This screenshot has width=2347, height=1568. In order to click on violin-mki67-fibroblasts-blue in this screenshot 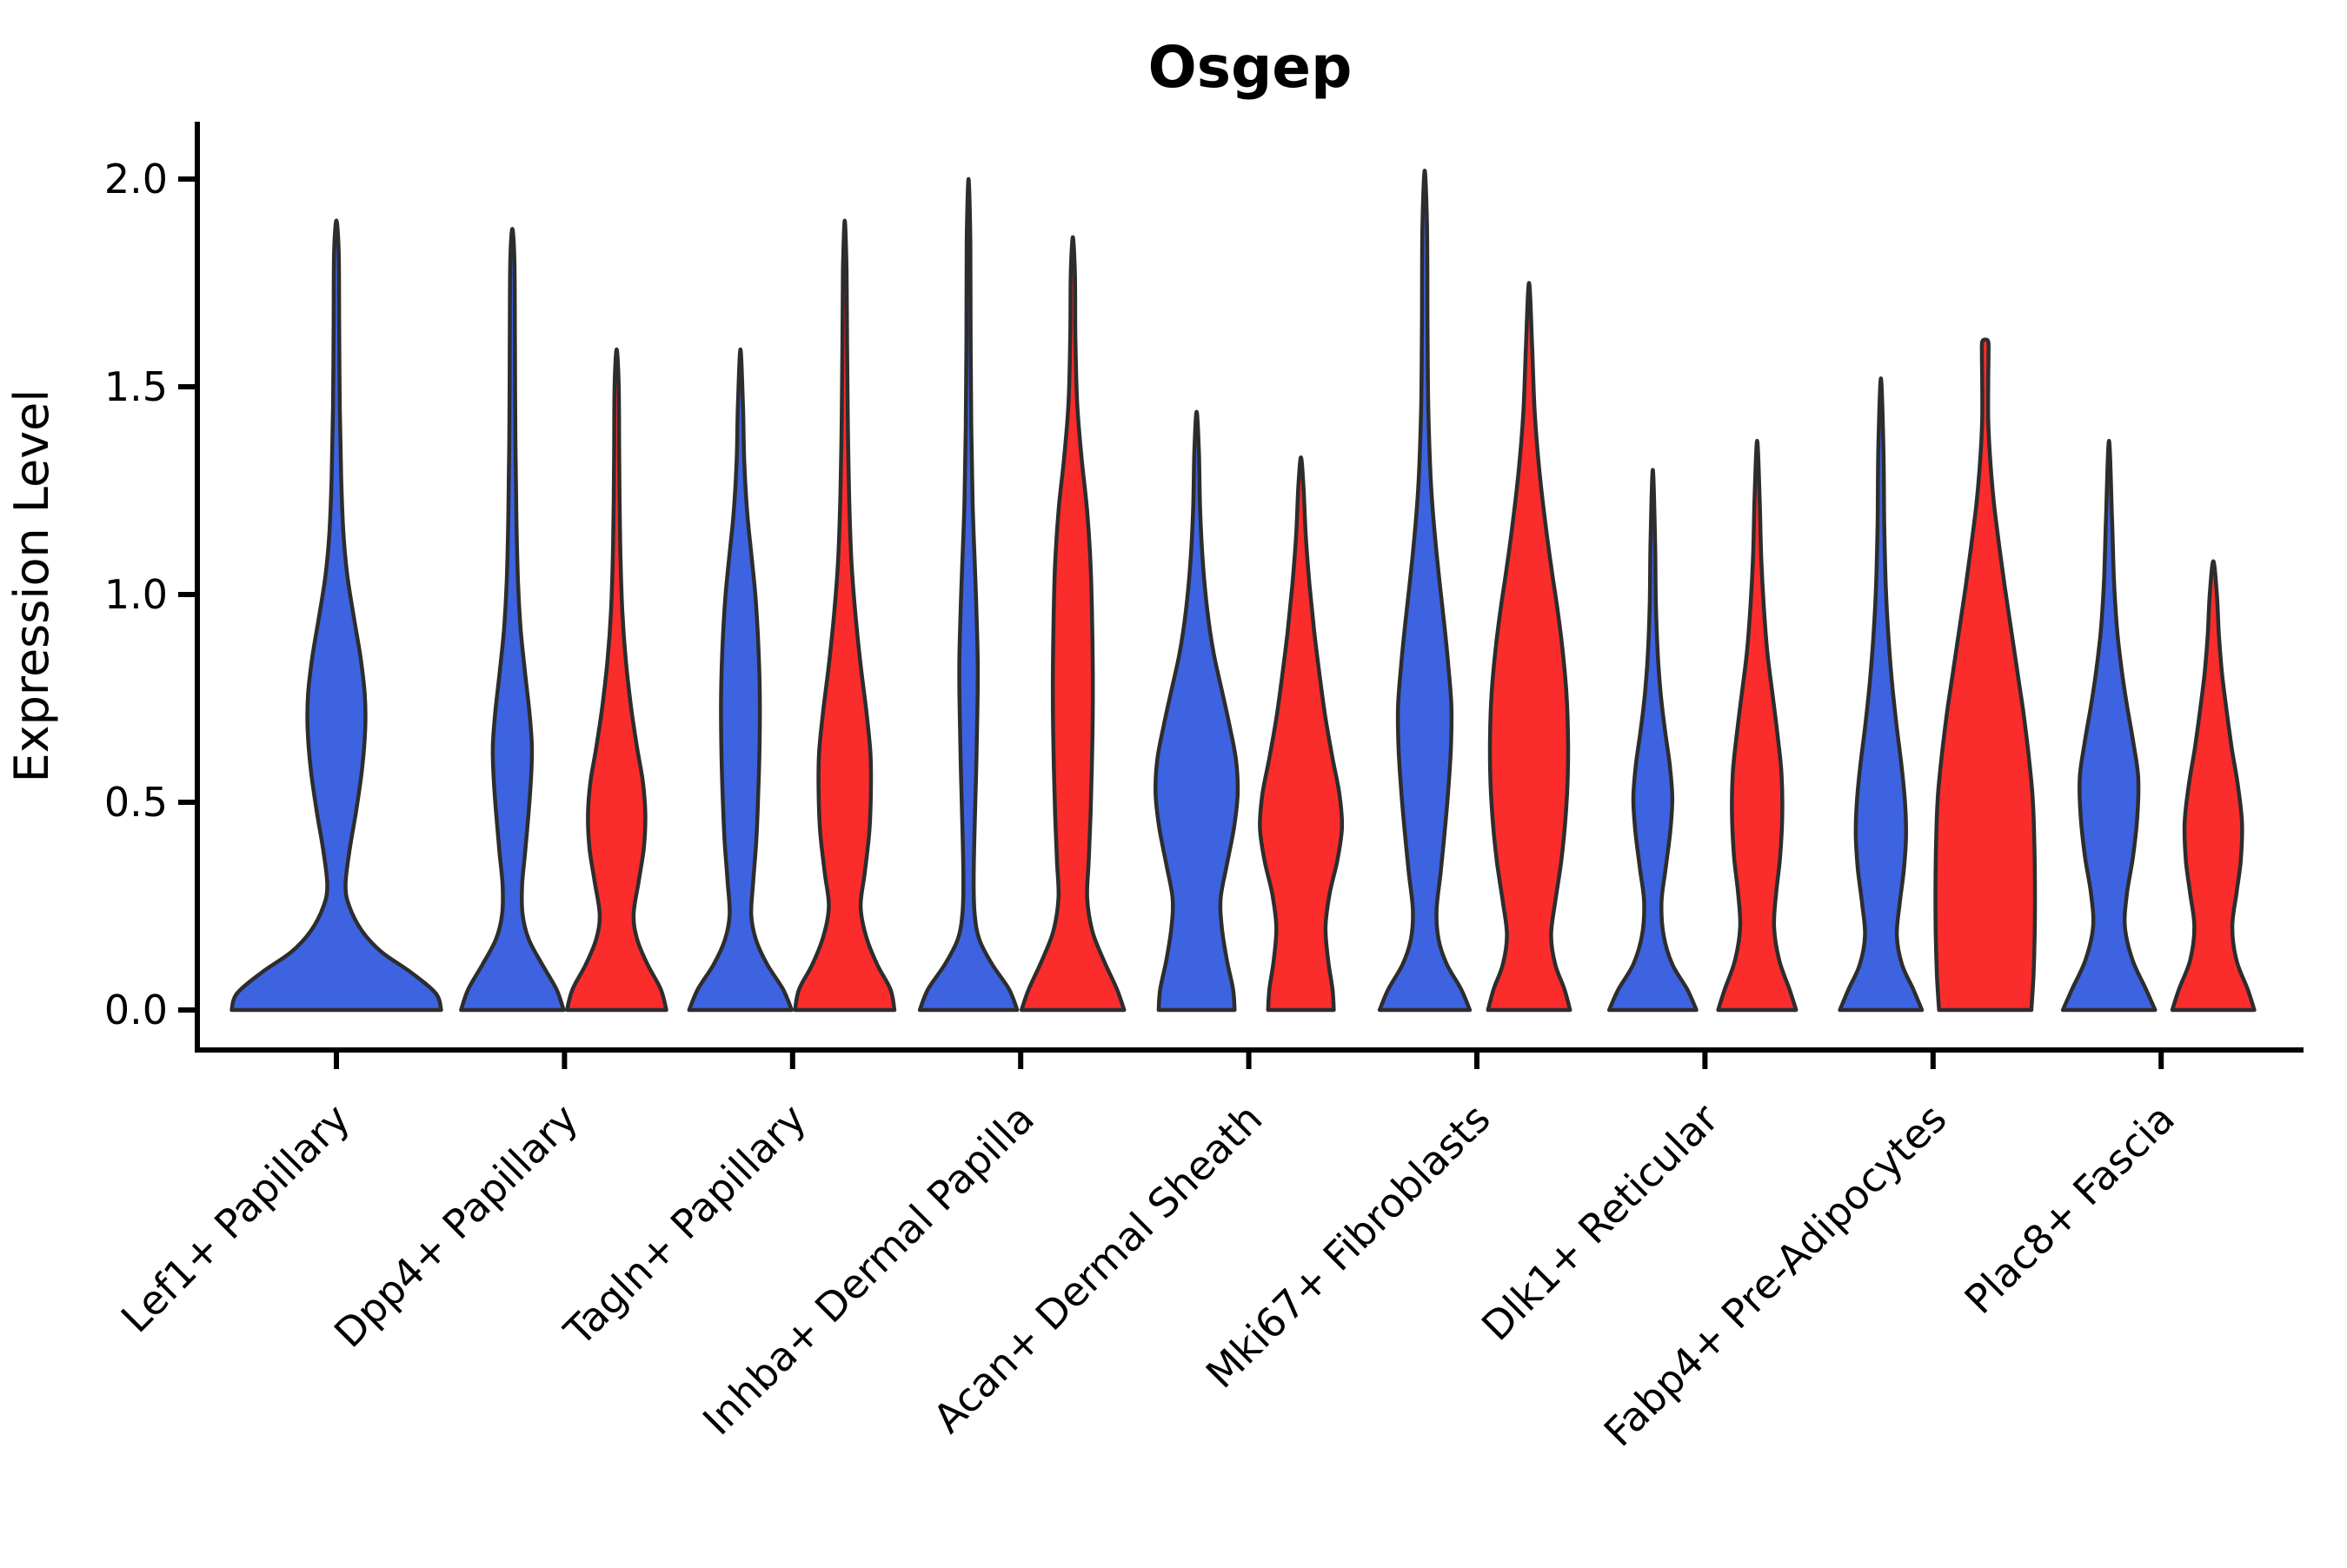, I will do `click(1425, 591)`.